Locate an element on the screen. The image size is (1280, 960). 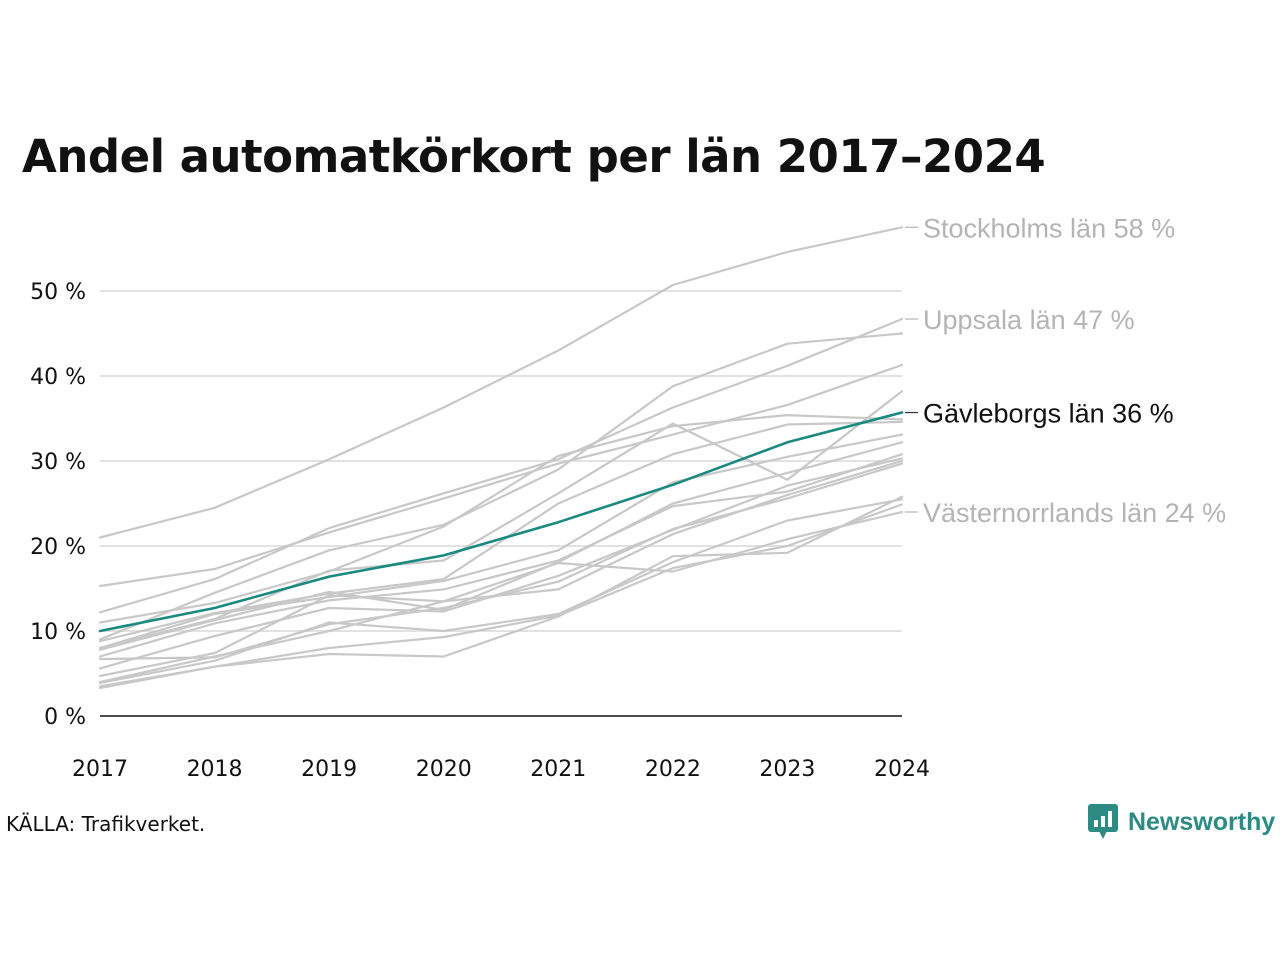
y-tick-label: 20 % is located at coordinates (58, 547).